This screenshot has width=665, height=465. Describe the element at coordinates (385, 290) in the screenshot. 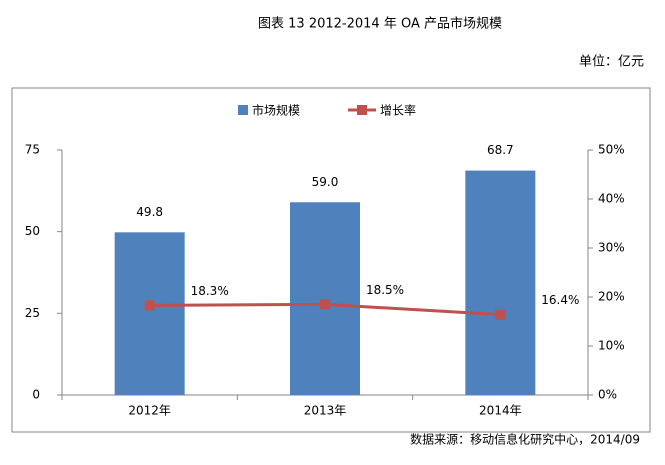

I see `line-value-label: 18.5%` at that location.